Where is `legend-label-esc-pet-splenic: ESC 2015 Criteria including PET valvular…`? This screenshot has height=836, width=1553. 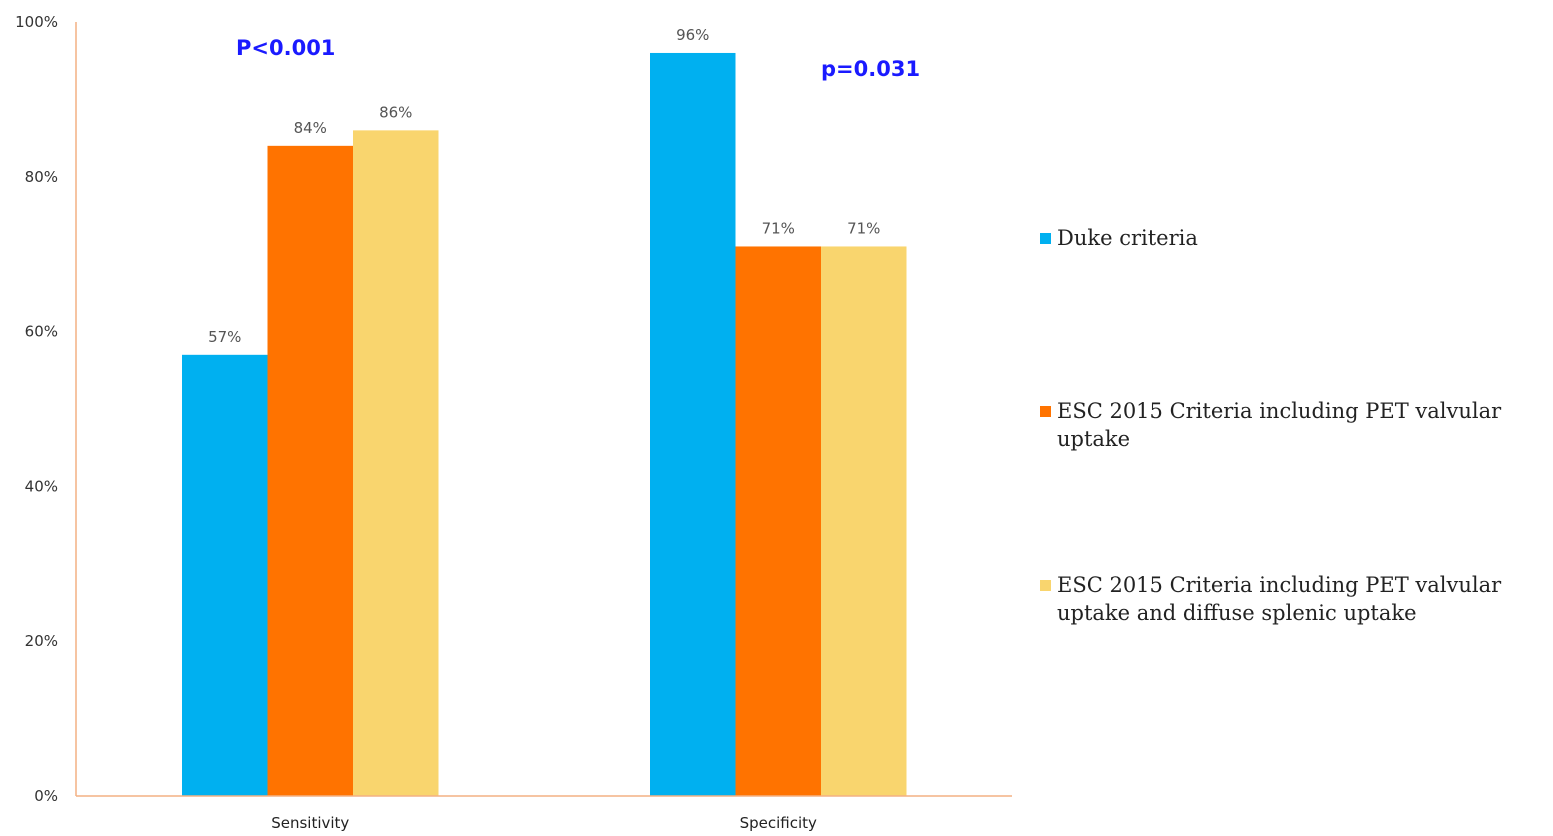 legend-label-esc-pet-splenic: ESC 2015 Criteria including PET valvular… is located at coordinates (1279, 599).